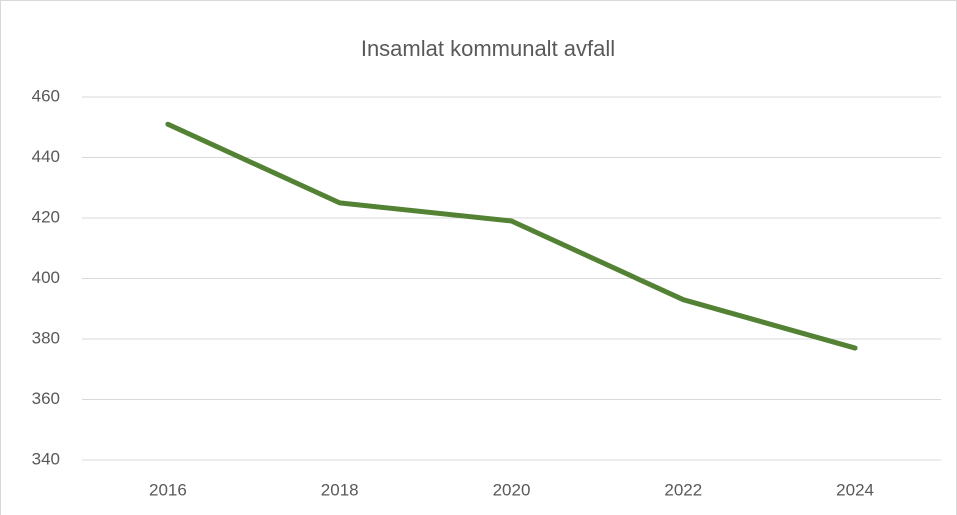 Image resolution: width=957 pixels, height=515 pixels. What do you see at coordinates (168, 489) in the screenshot?
I see `x-tick-label: 2016` at bounding box center [168, 489].